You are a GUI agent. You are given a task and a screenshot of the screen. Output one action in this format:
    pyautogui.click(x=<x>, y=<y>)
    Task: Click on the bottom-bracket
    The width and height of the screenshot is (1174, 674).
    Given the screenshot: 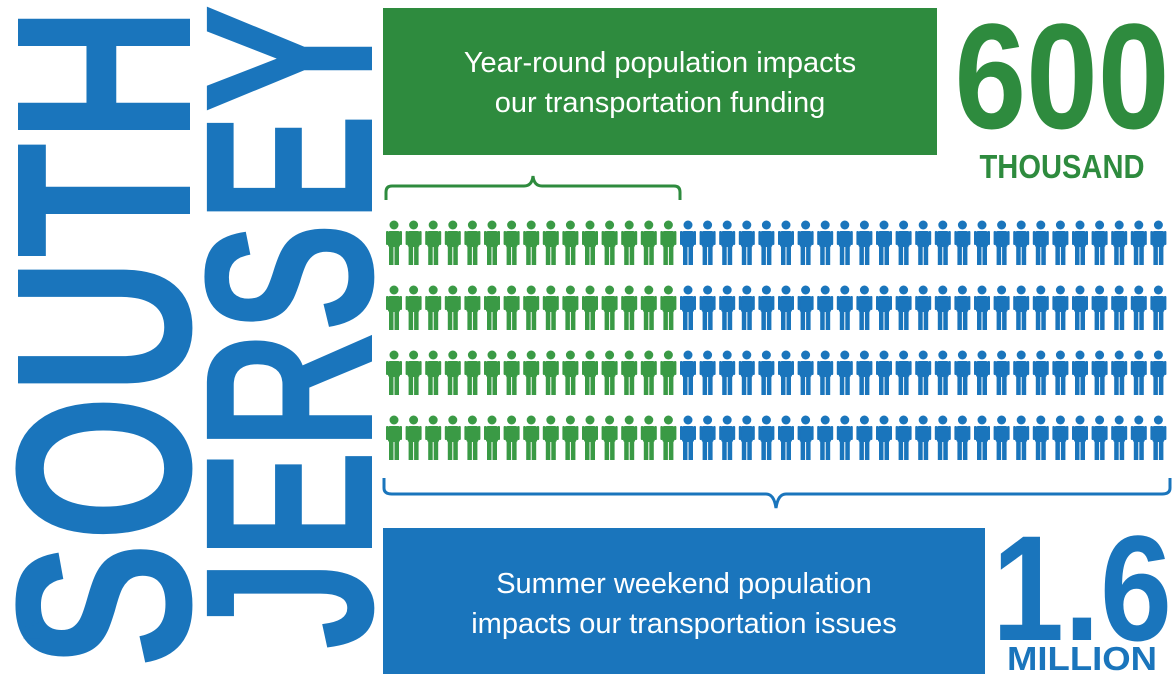 What is the action you would take?
    pyautogui.click(x=777, y=493)
    